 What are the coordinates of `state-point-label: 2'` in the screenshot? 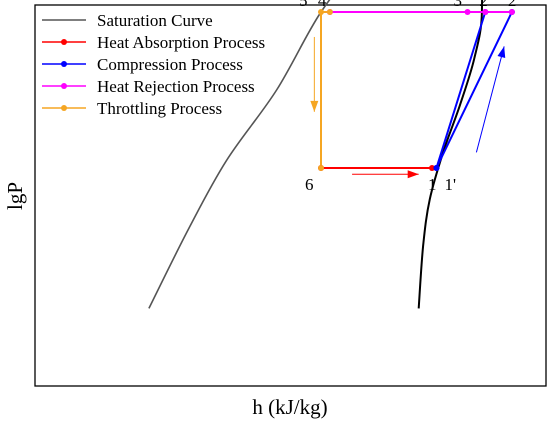 It's located at (514, 5).